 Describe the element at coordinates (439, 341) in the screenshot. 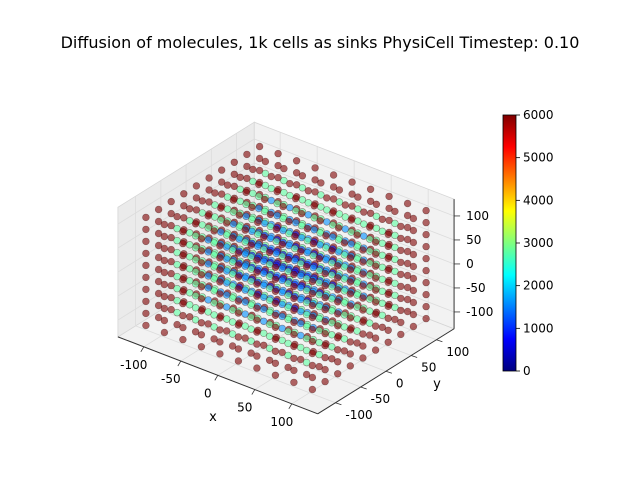

I see `y-tick-mark` at that location.